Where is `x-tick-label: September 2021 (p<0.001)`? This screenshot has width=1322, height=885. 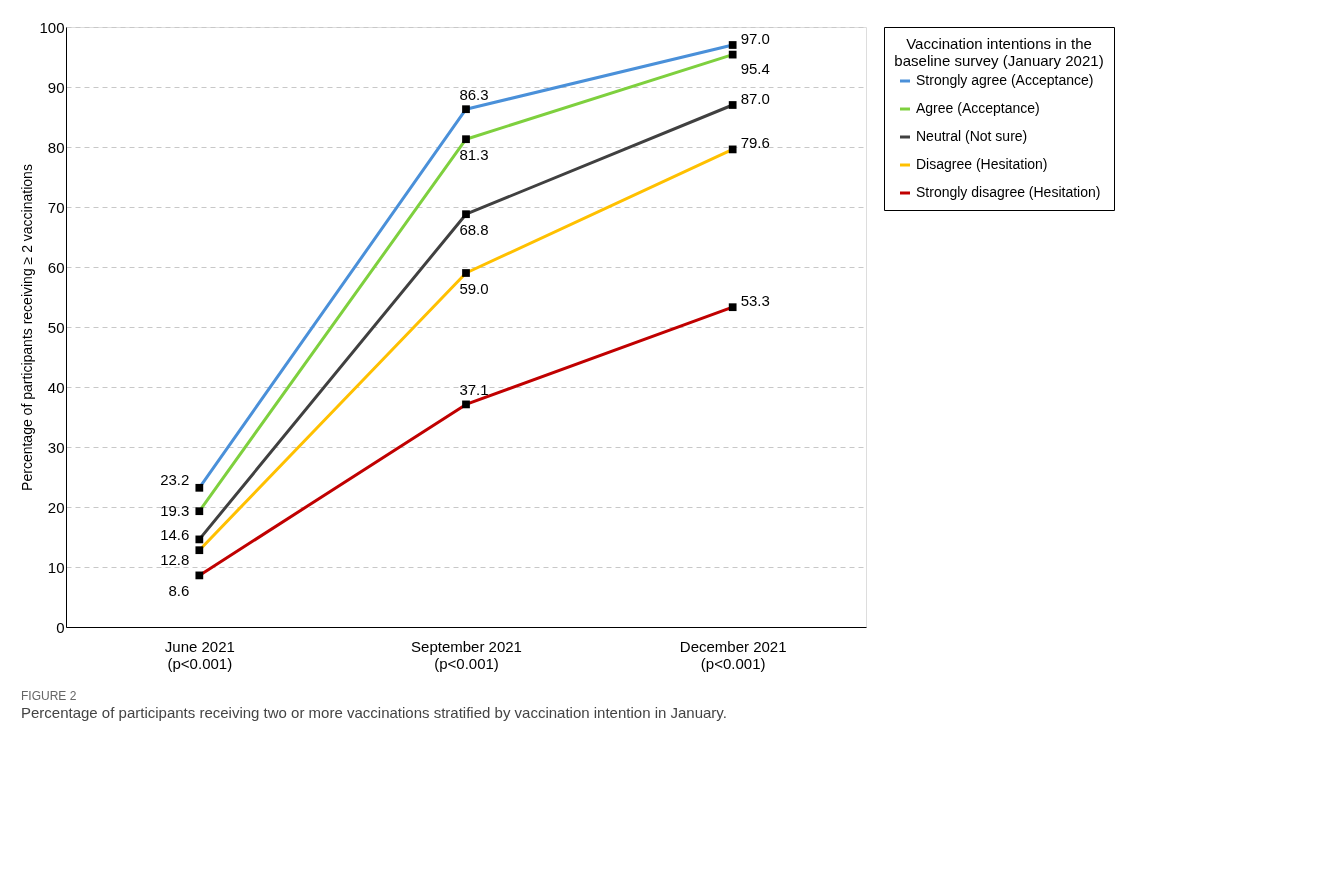
x-tick-label: September 2021 (p<0.001) is located at coordinates (466, 654).